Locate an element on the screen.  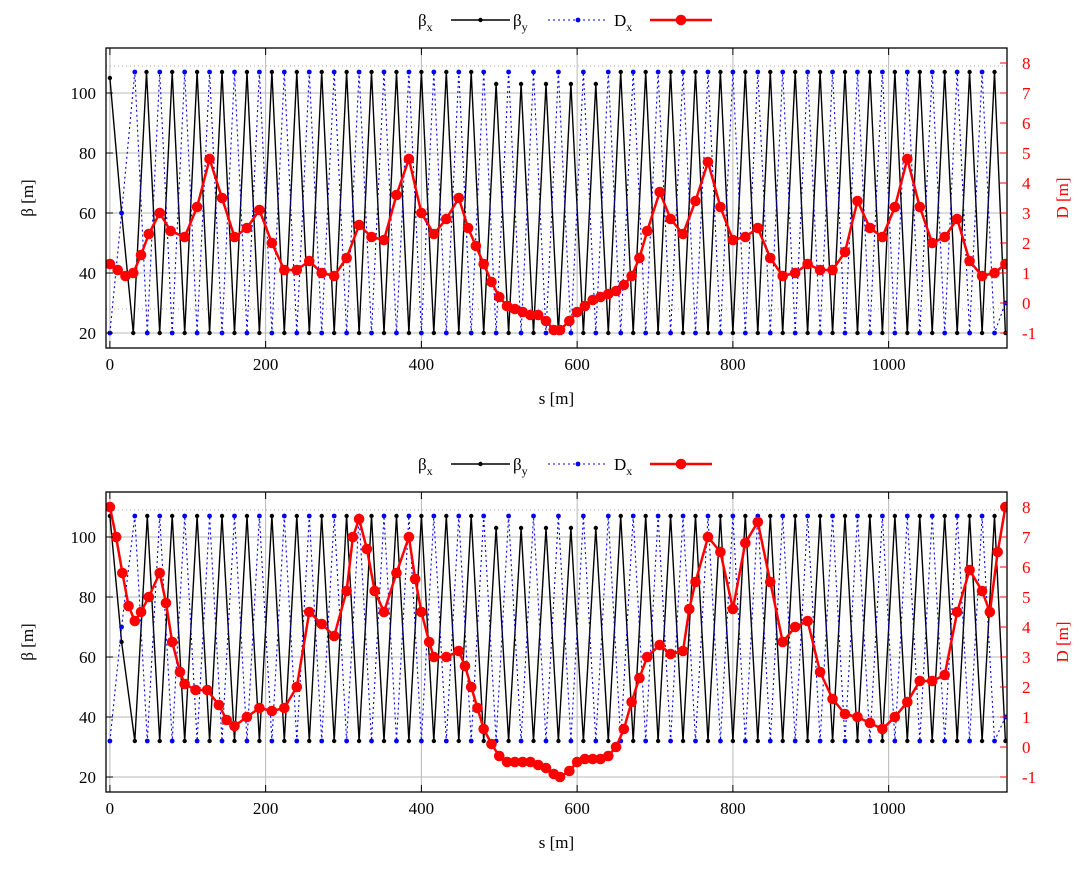
legend-label: βy is located at coordinates (520, 22).